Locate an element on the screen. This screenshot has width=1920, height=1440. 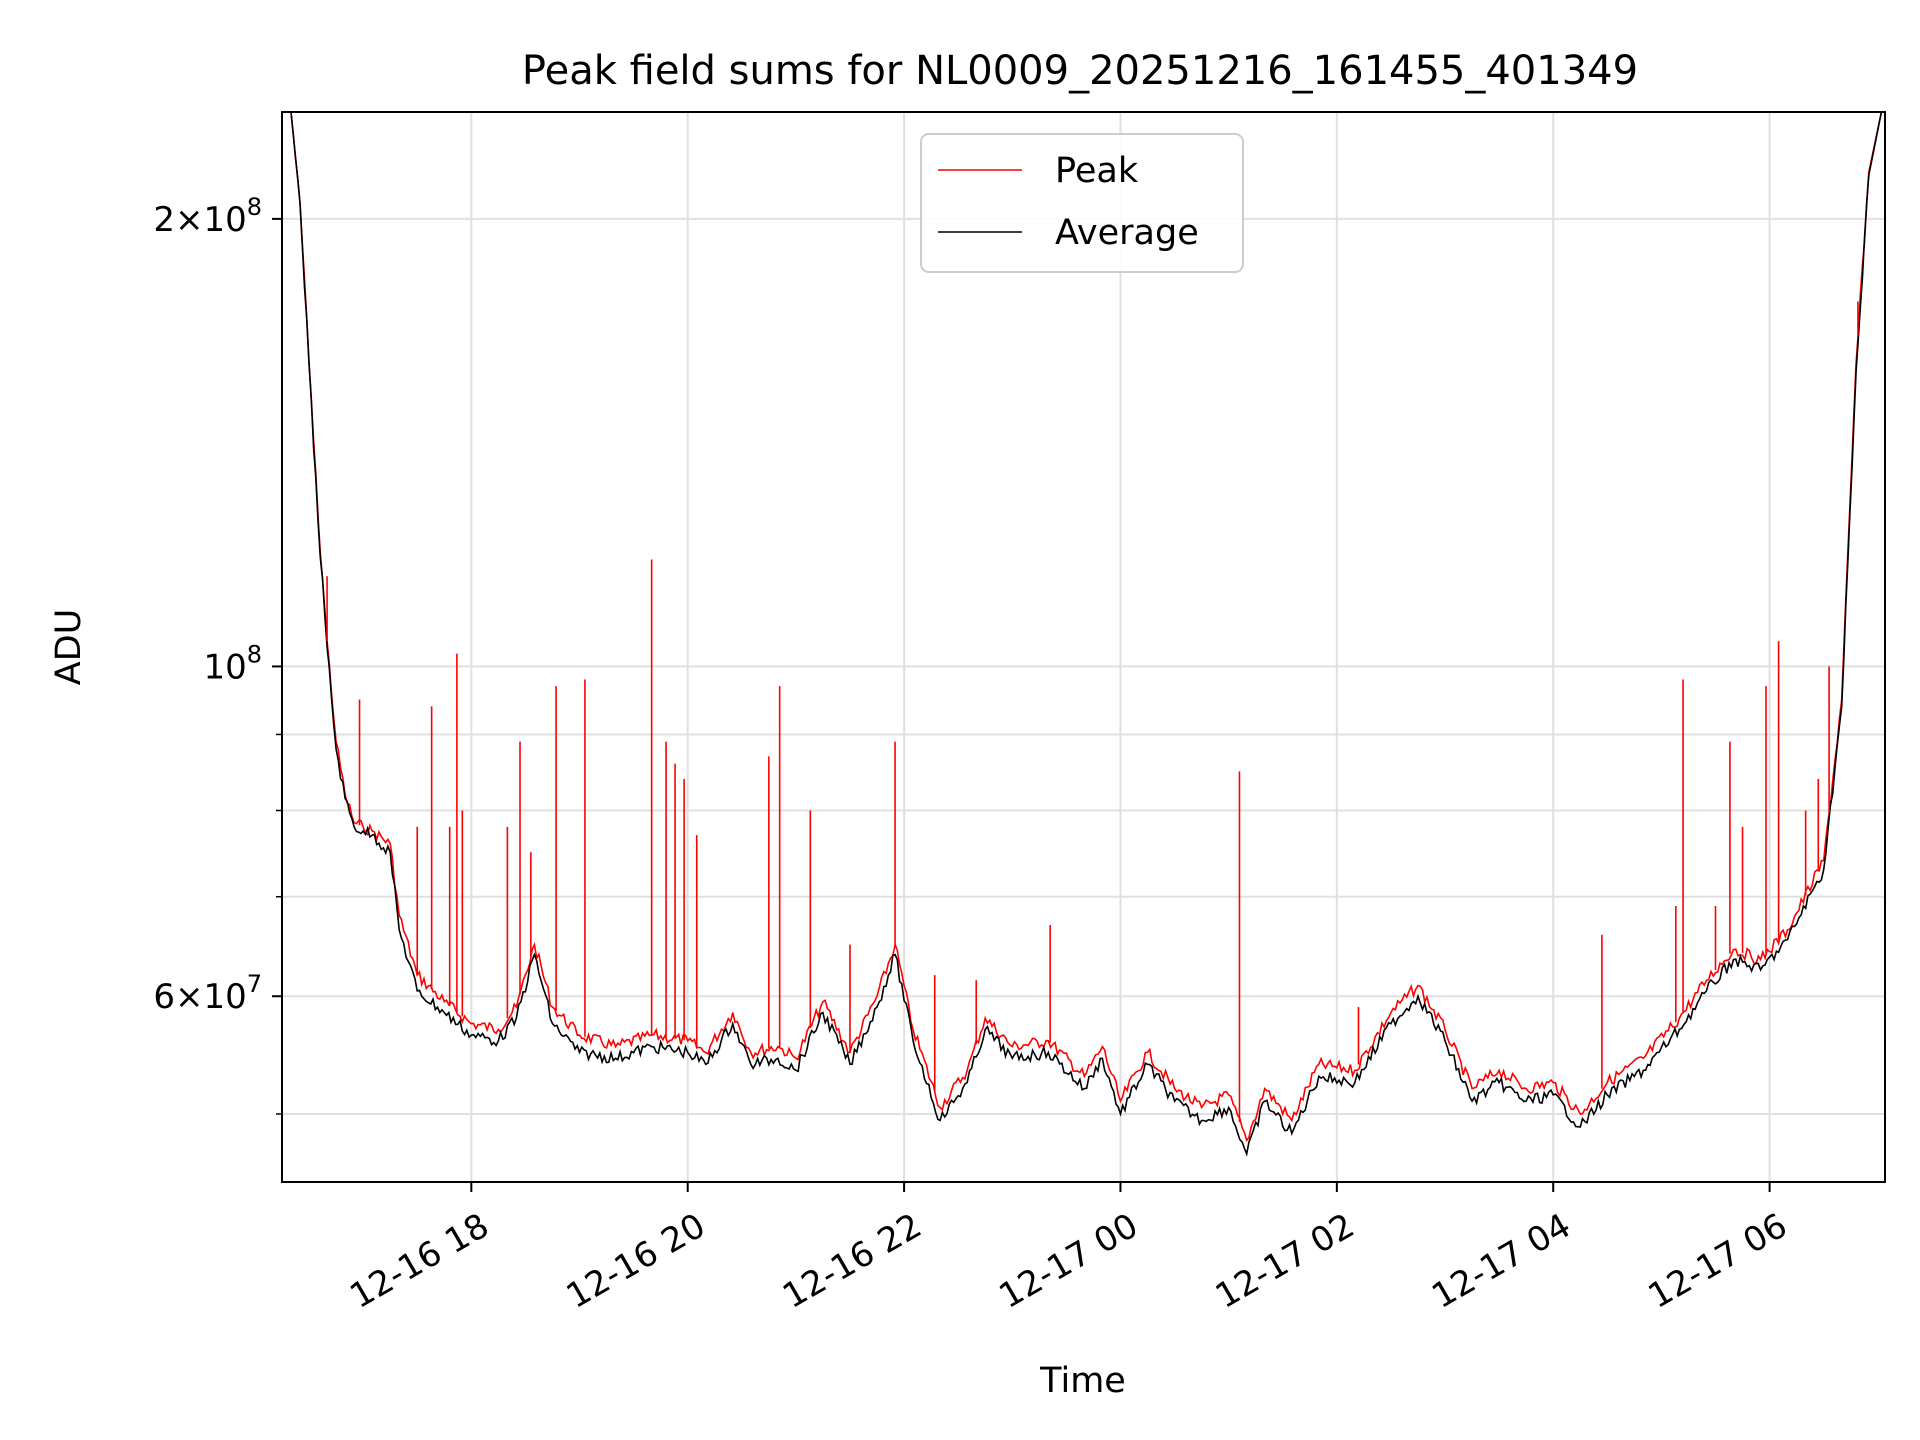
y-axis: 6×107 108 2×108 is located at coordinates (217, 654).